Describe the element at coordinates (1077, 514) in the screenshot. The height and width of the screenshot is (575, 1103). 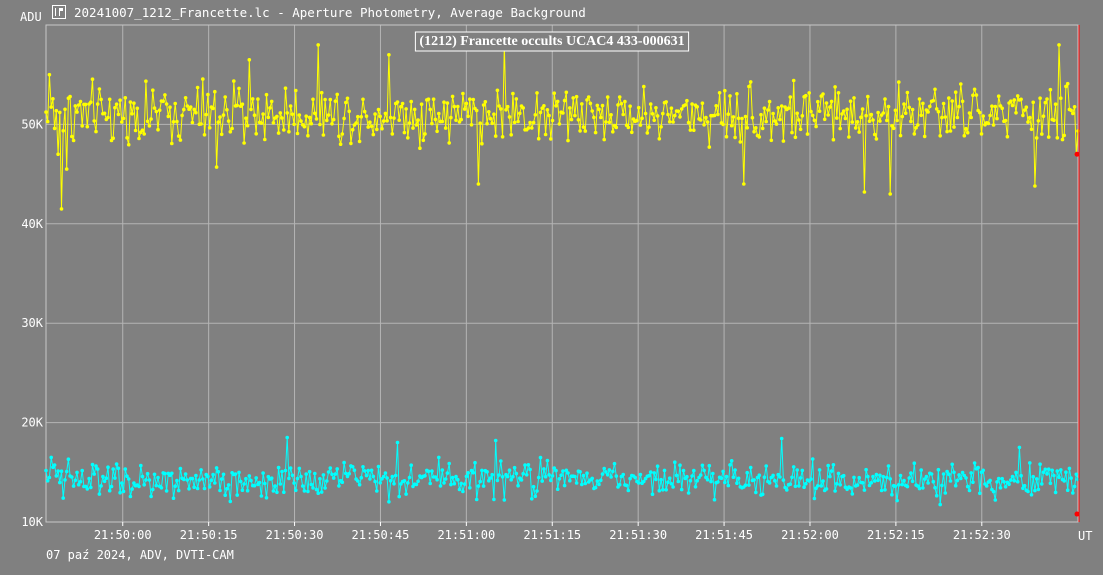
I see `cursor-marker-comparison` at that location.